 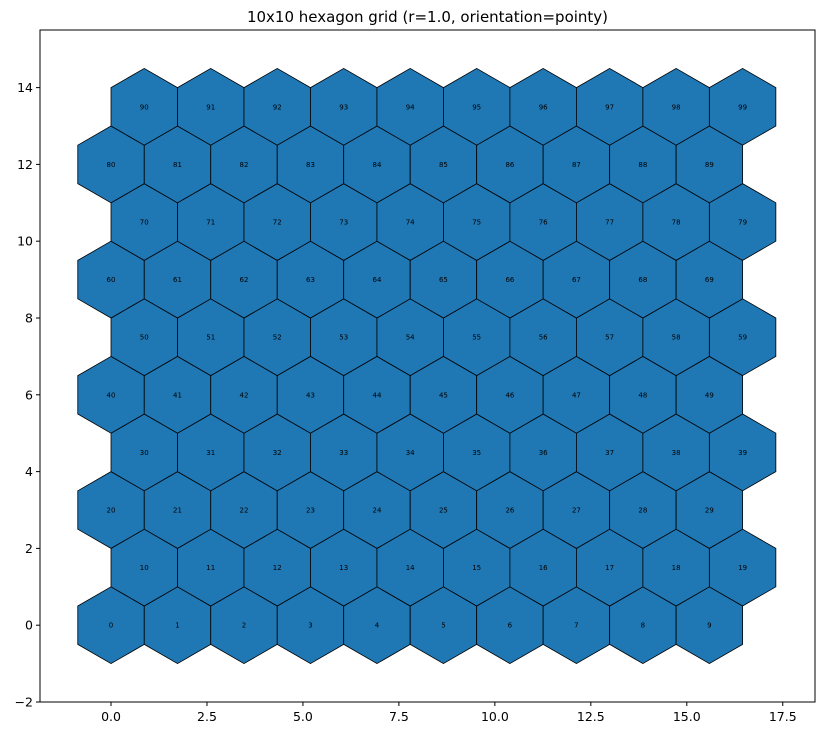 What do you see at coordinates (277, 107) in the screenshot?
I see `hex-cell-label-92: 92` at bounding box center [277, 107].